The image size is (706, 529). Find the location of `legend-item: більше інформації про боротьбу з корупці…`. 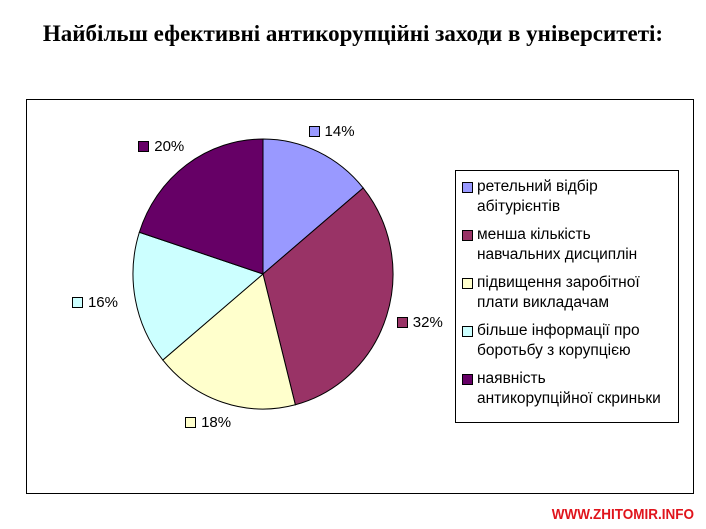

legend-item: більше інформації про боротьбу з корупці… is located at coordinates (570, 341).